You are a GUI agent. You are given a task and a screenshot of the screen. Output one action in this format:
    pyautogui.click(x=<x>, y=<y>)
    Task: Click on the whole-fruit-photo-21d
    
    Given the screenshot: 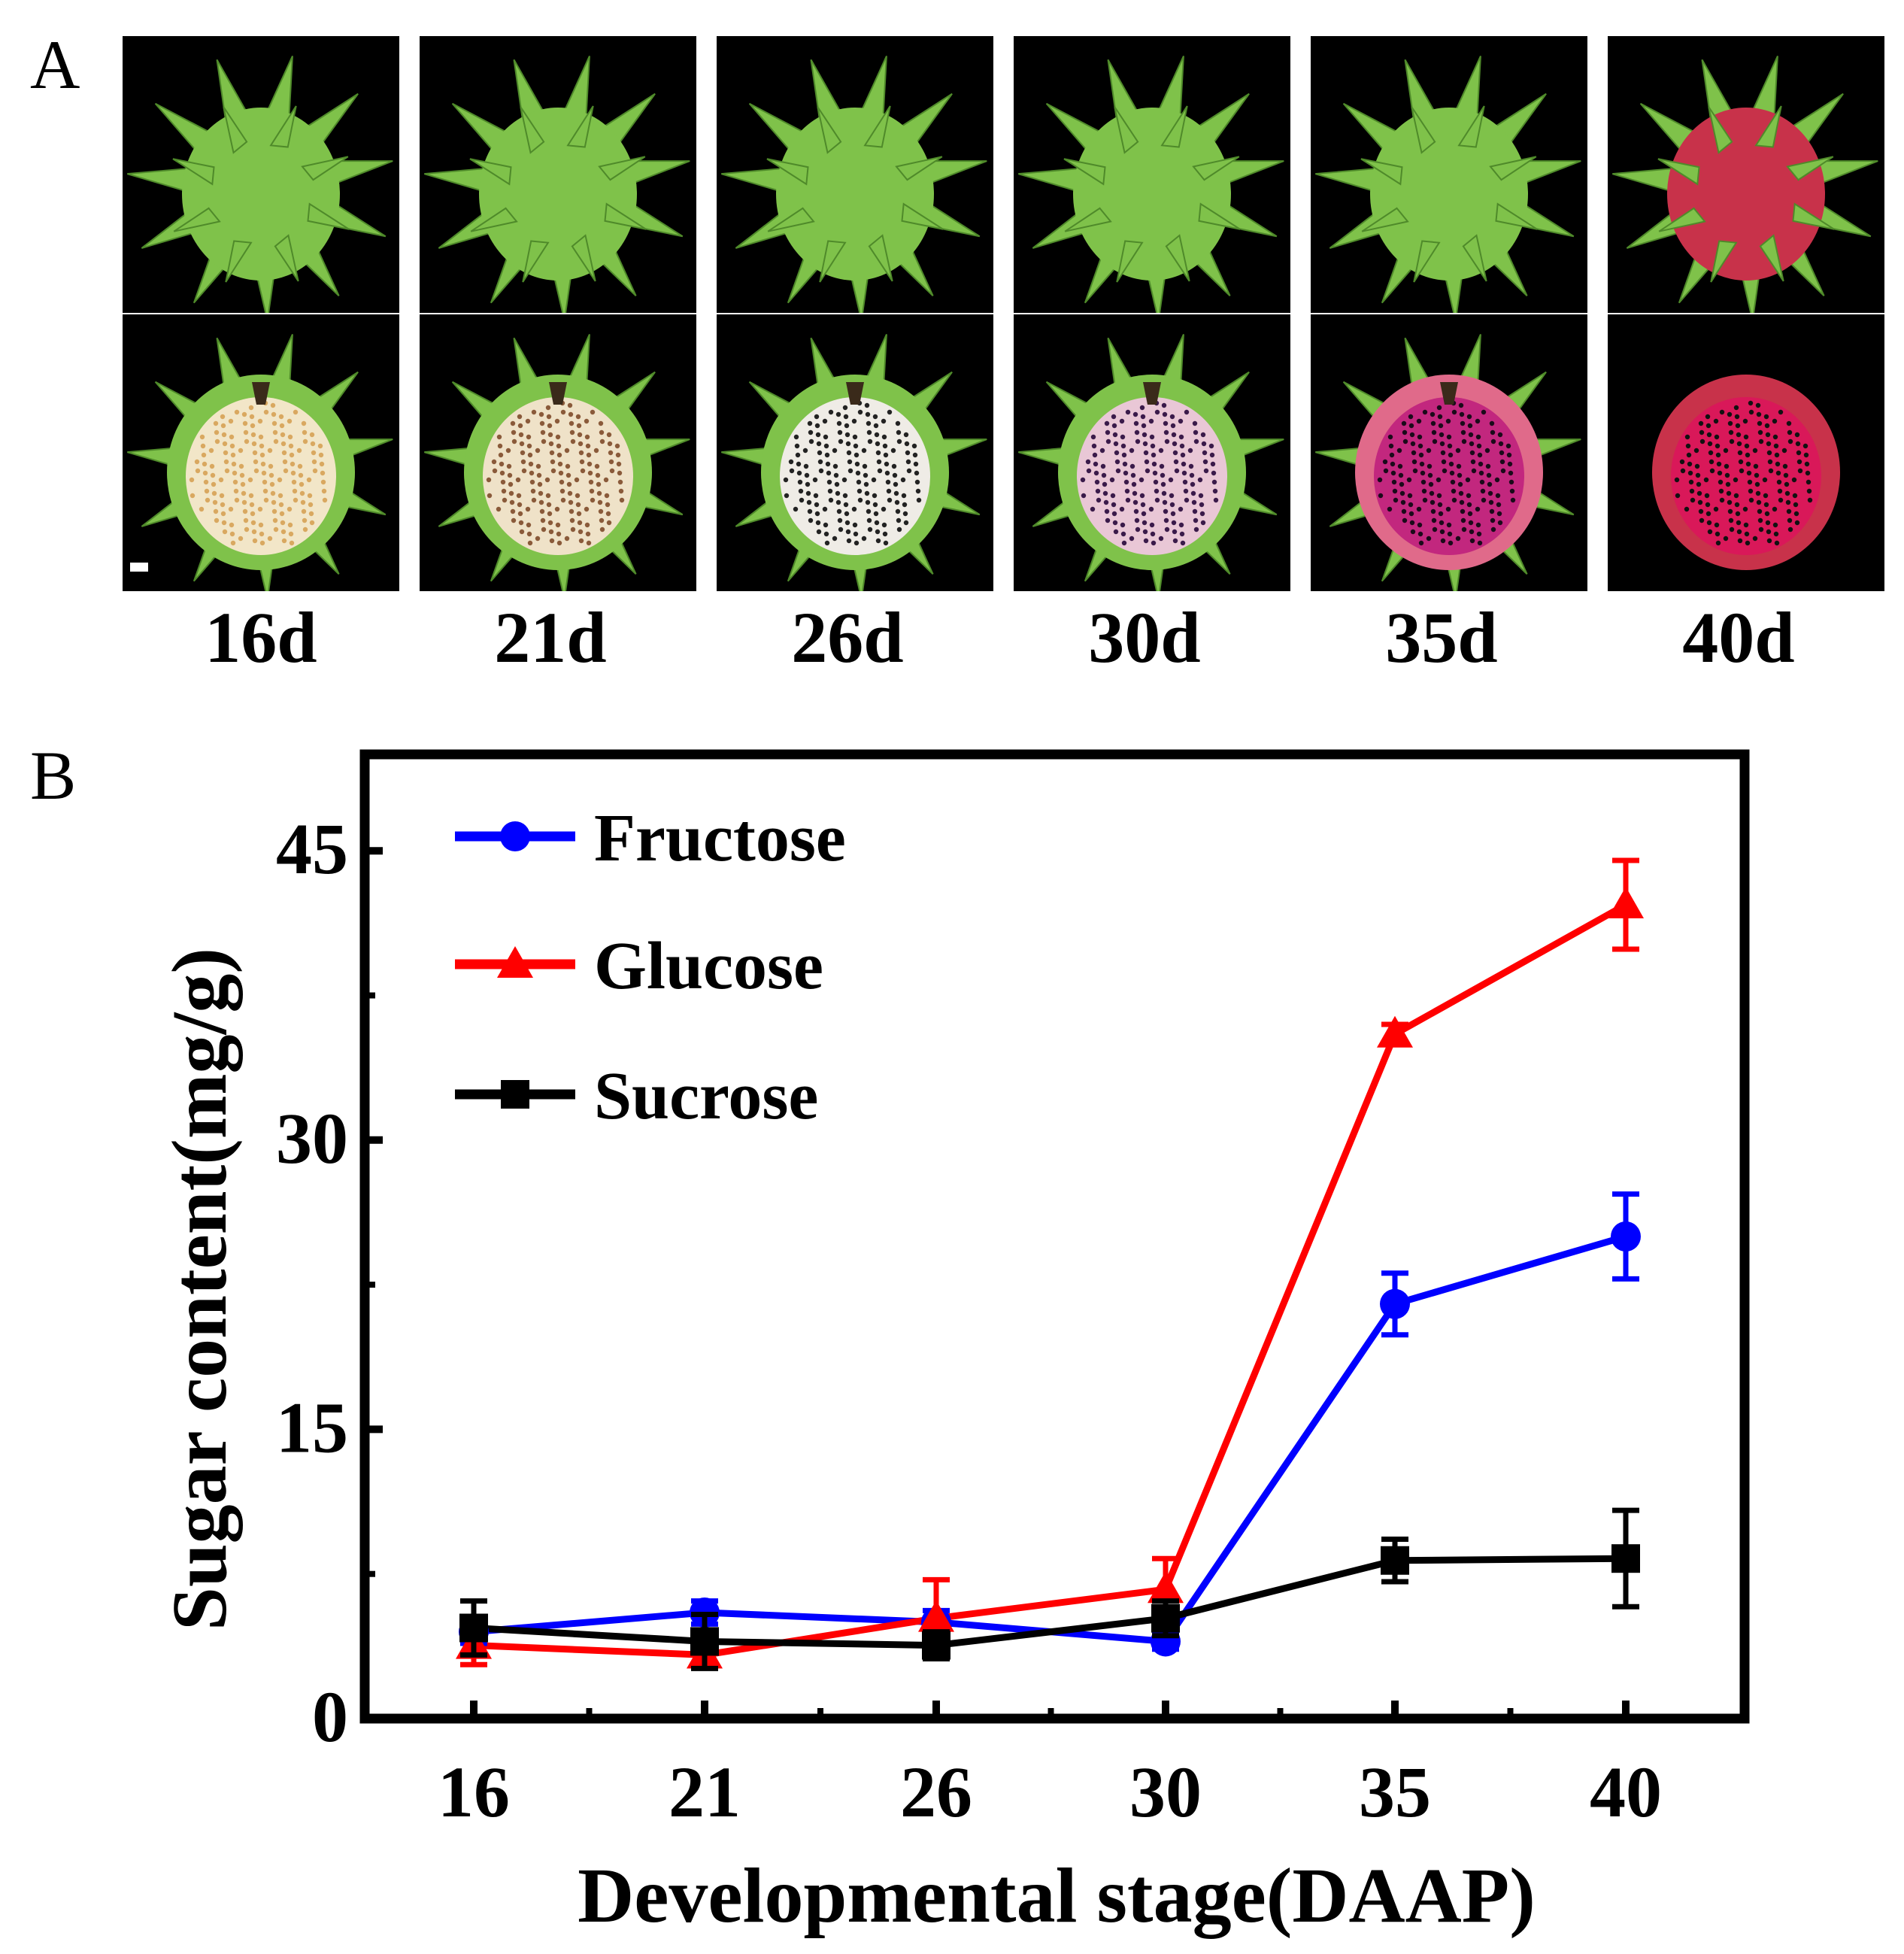 What is the action you would take?
    pyautogui.click(x=558, y=174)
    